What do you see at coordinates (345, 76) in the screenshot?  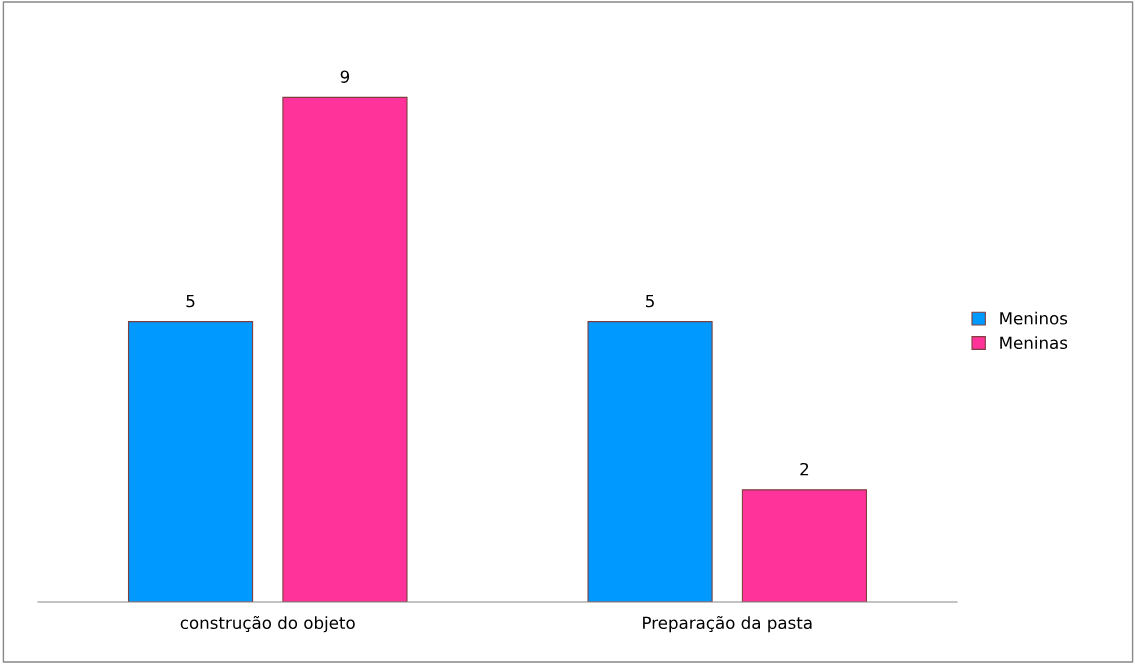 I see `data-label: 9` at bounding box center [345, 76].